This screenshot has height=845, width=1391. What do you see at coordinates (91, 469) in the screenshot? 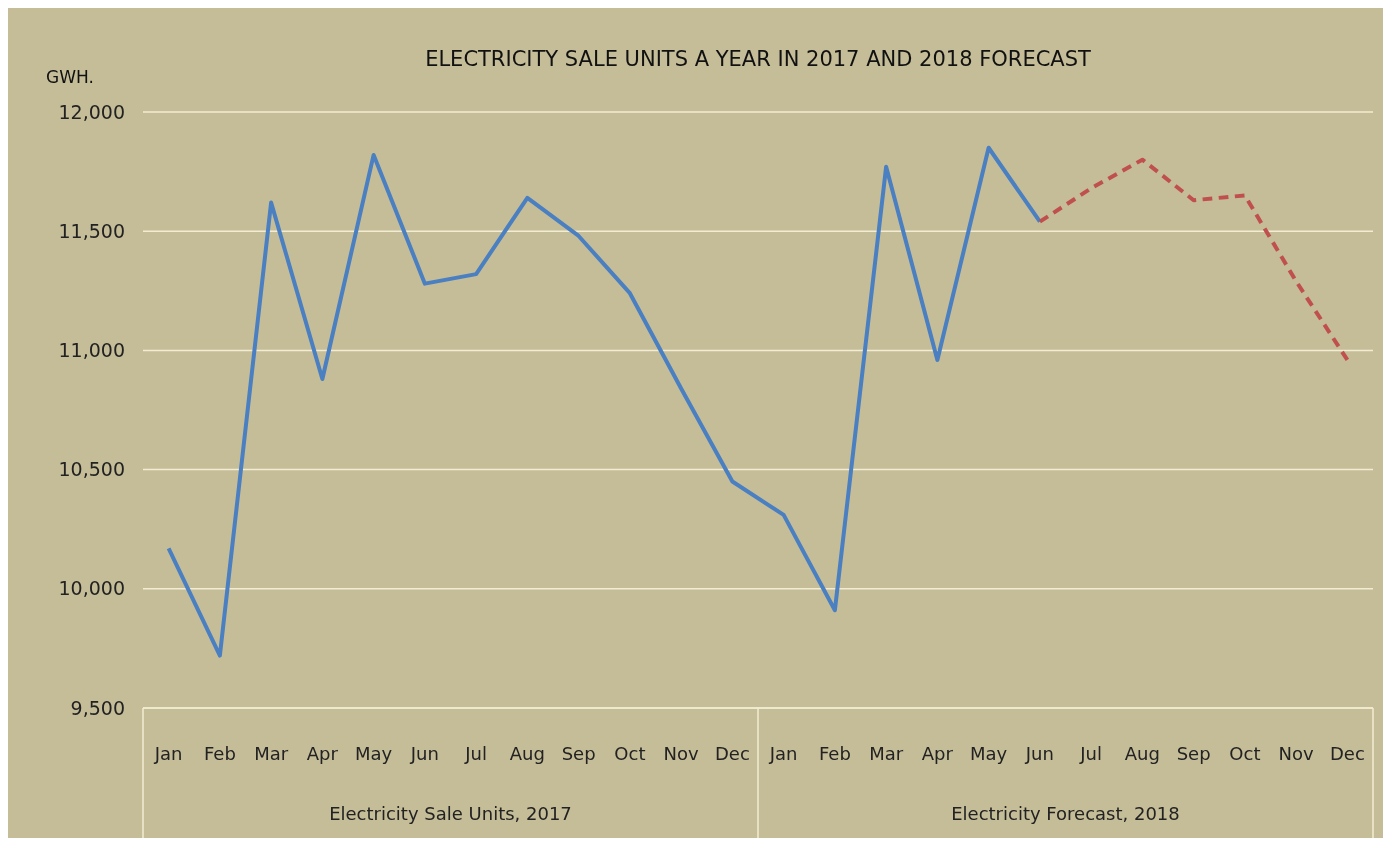
I see `y-tick-label: 10,500` at bounding box center [91, 469].